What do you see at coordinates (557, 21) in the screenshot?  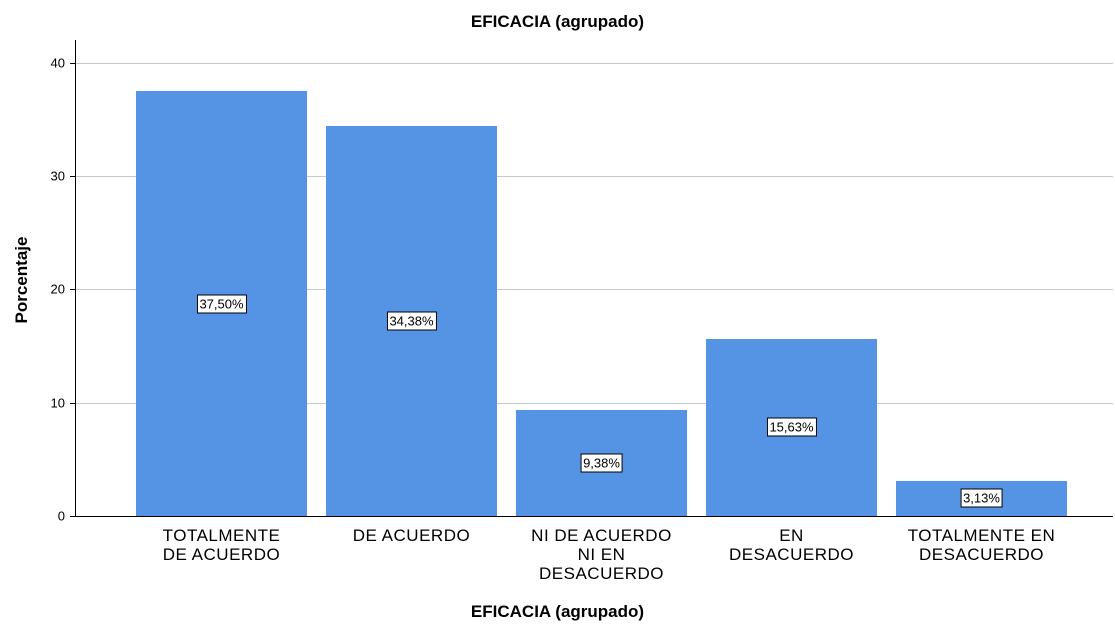 I see `chart-title: EFICACIA (agrupado)` at bounding box center [557, 21].